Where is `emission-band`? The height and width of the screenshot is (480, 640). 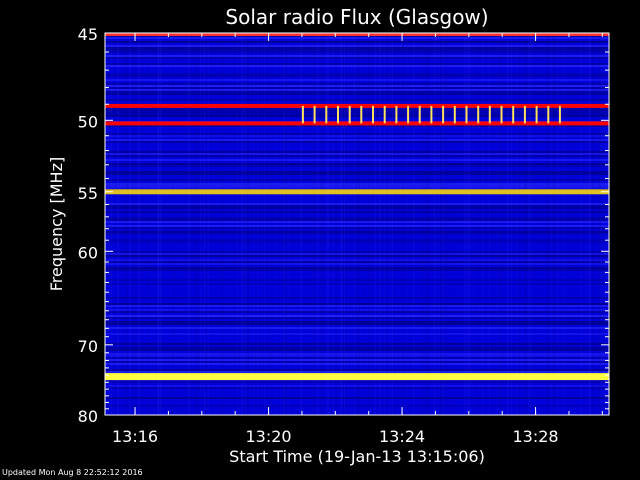 emission-band is located at coordinates (357, 105).